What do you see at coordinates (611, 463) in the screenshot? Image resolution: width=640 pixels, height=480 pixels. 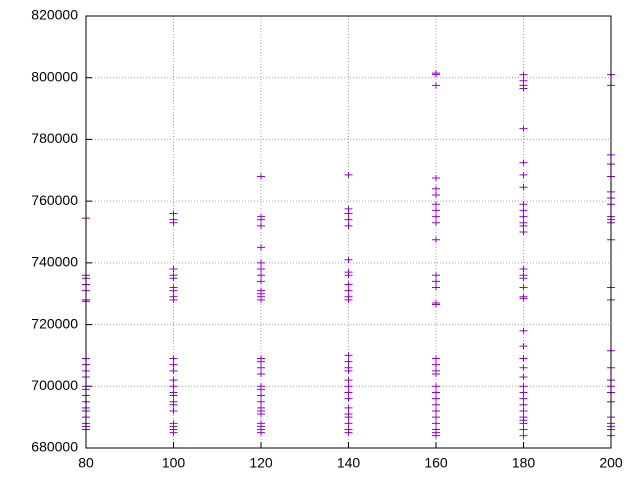 I see `x-tick-label: 200` at bounding box center [611, 463].